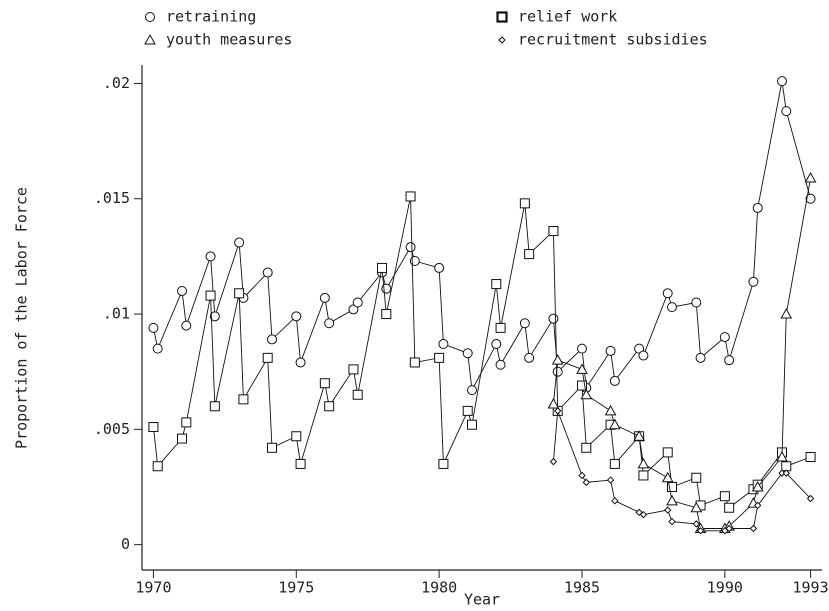  What do you see at coordinates (681, 471) in the screenshot?
I see `series-line` at bounding box center [681, 471].